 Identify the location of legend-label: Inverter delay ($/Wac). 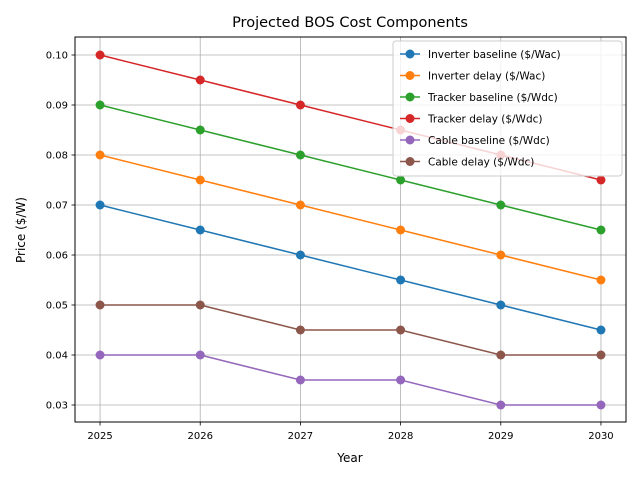
(486, 77).